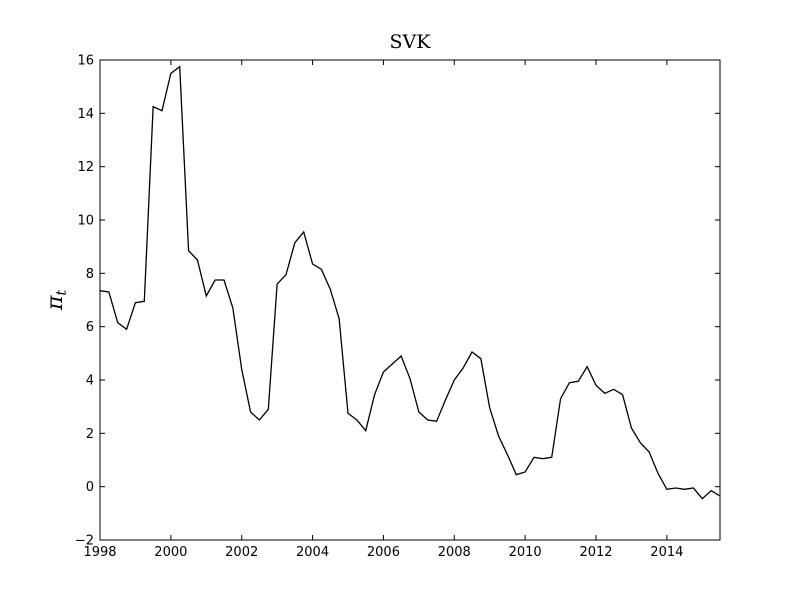 The width and height of the screenshot is (800, 600). Describe the element at coordinates (170, 552) in the screenshot. I see `x-tick-label: 2000` at that location.